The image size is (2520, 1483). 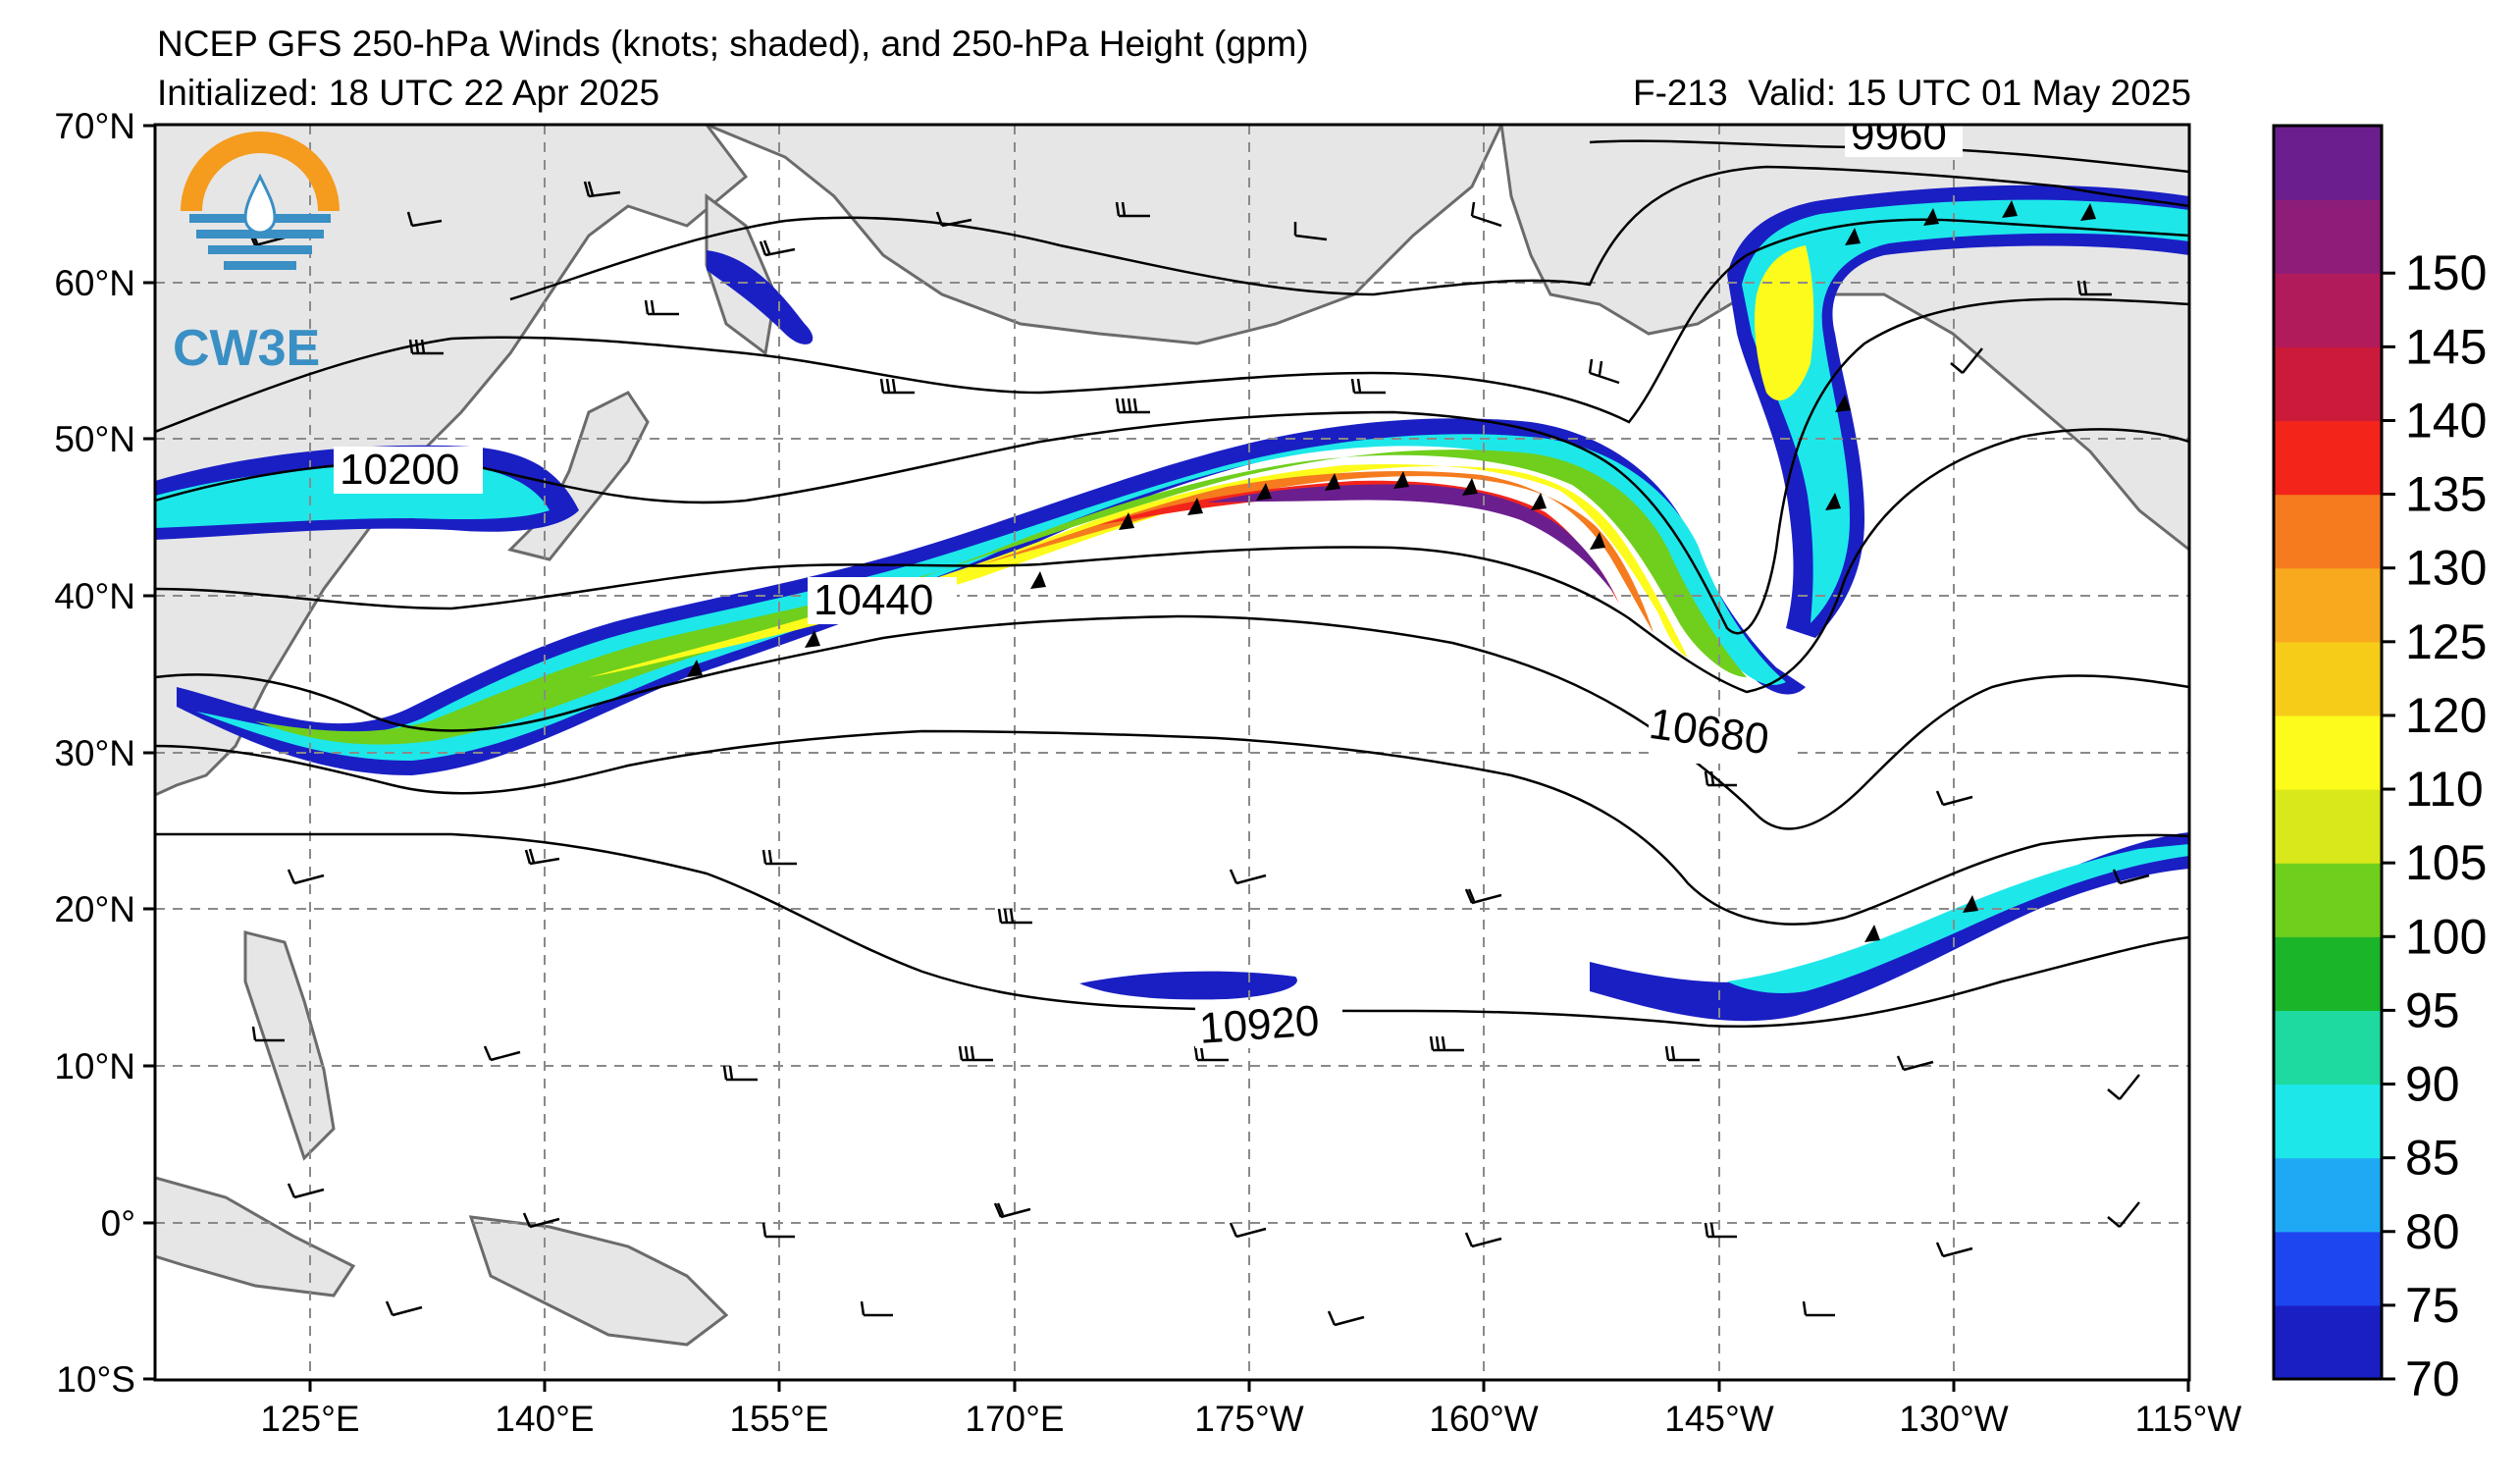 What do you see at coordinates (1965, 411) in the screenshot?
I see `jet-alaska-cyan` at bounding box center [1965, 411].